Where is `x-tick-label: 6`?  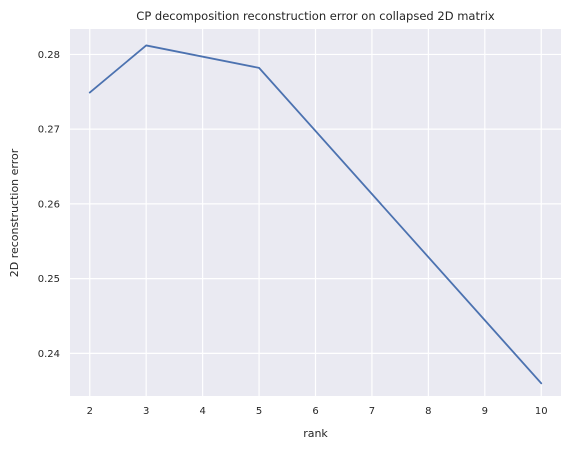
x-tick-label: 6 is located at coordinates (315, 411).